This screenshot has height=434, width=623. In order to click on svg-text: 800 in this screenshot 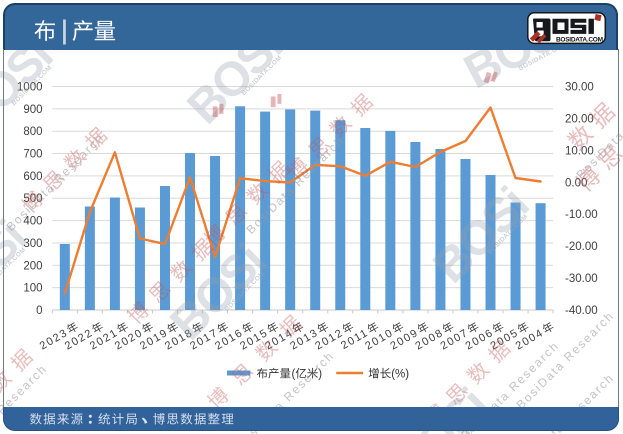, I will do `click(32, 132)`.